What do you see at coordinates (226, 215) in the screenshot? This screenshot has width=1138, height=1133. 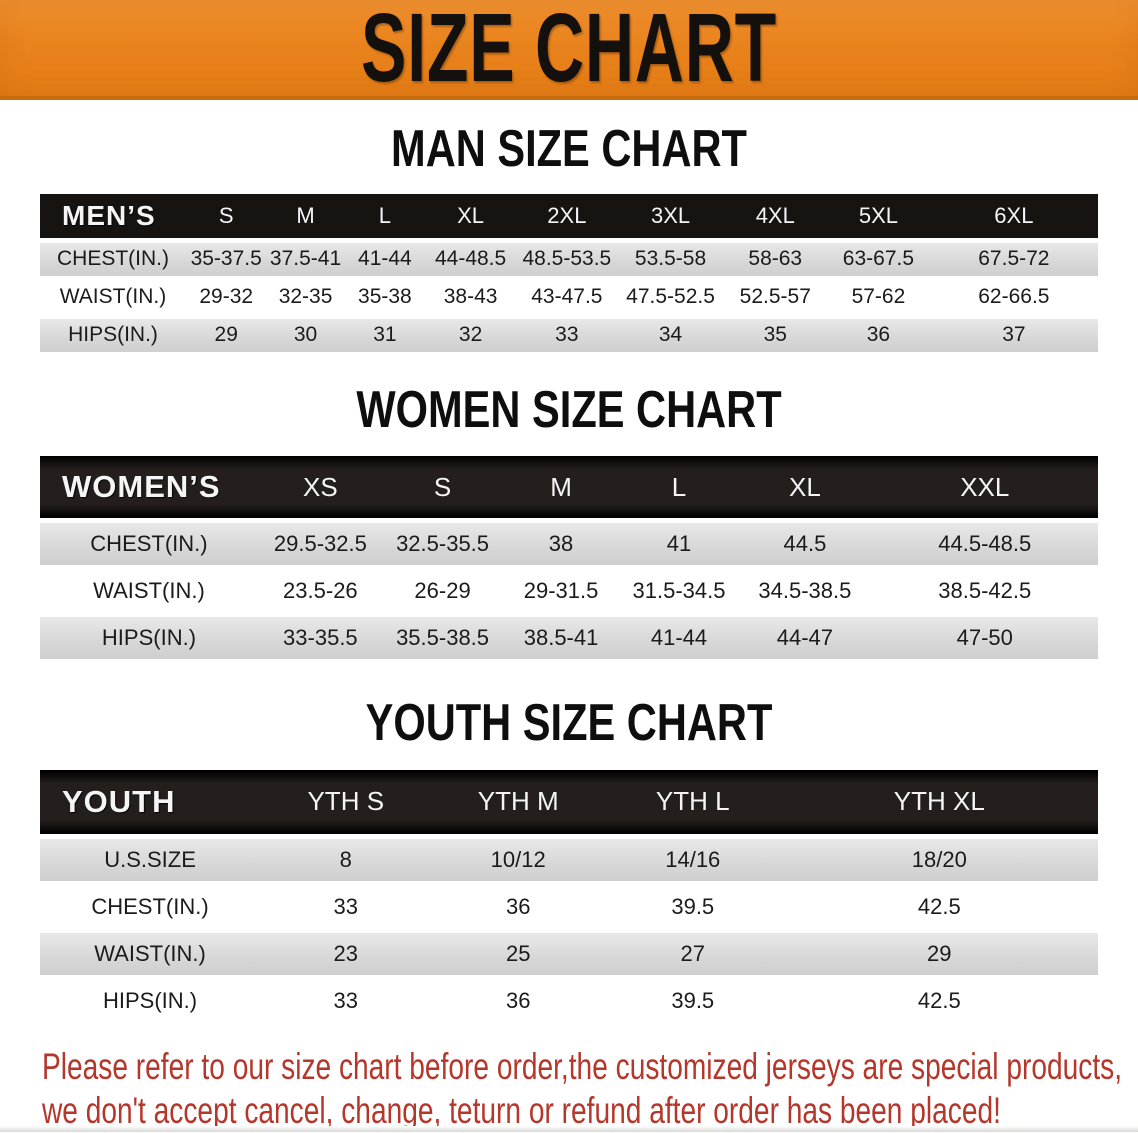 I see `column-header: S` at bounding box center [226, 215].